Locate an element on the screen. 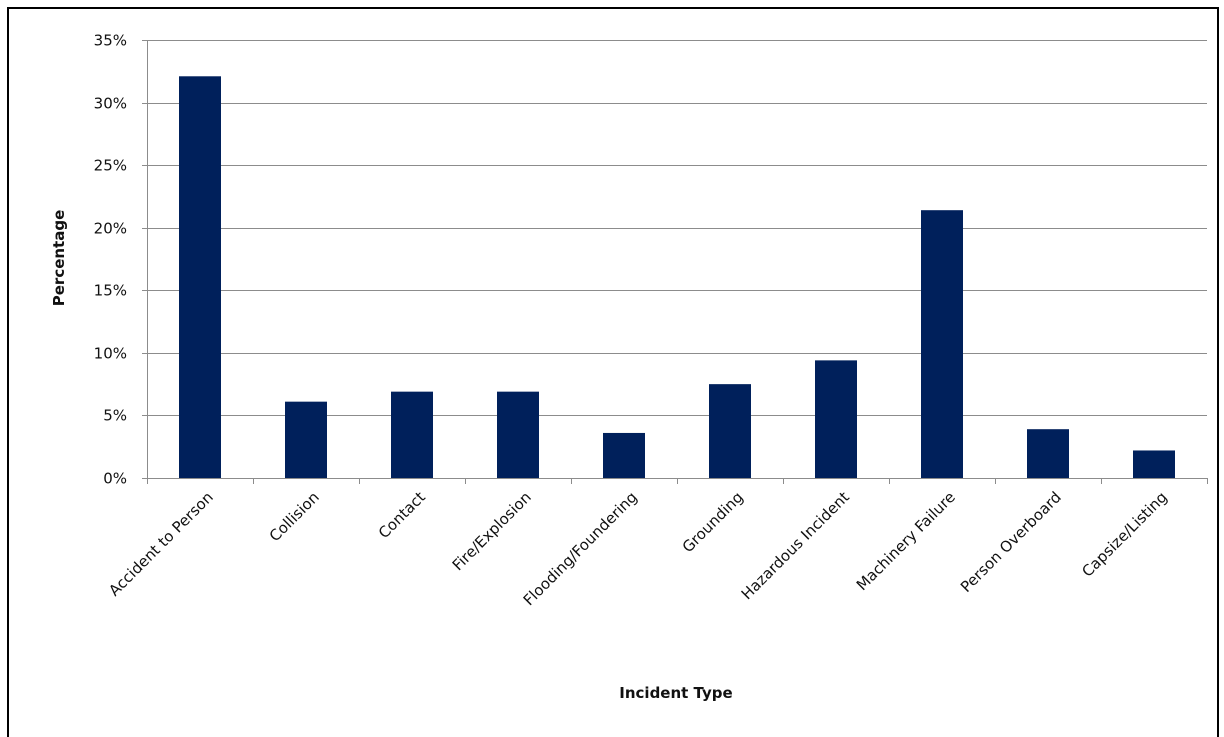  y-tick-label: 10% is located at coordinates (110, 354).